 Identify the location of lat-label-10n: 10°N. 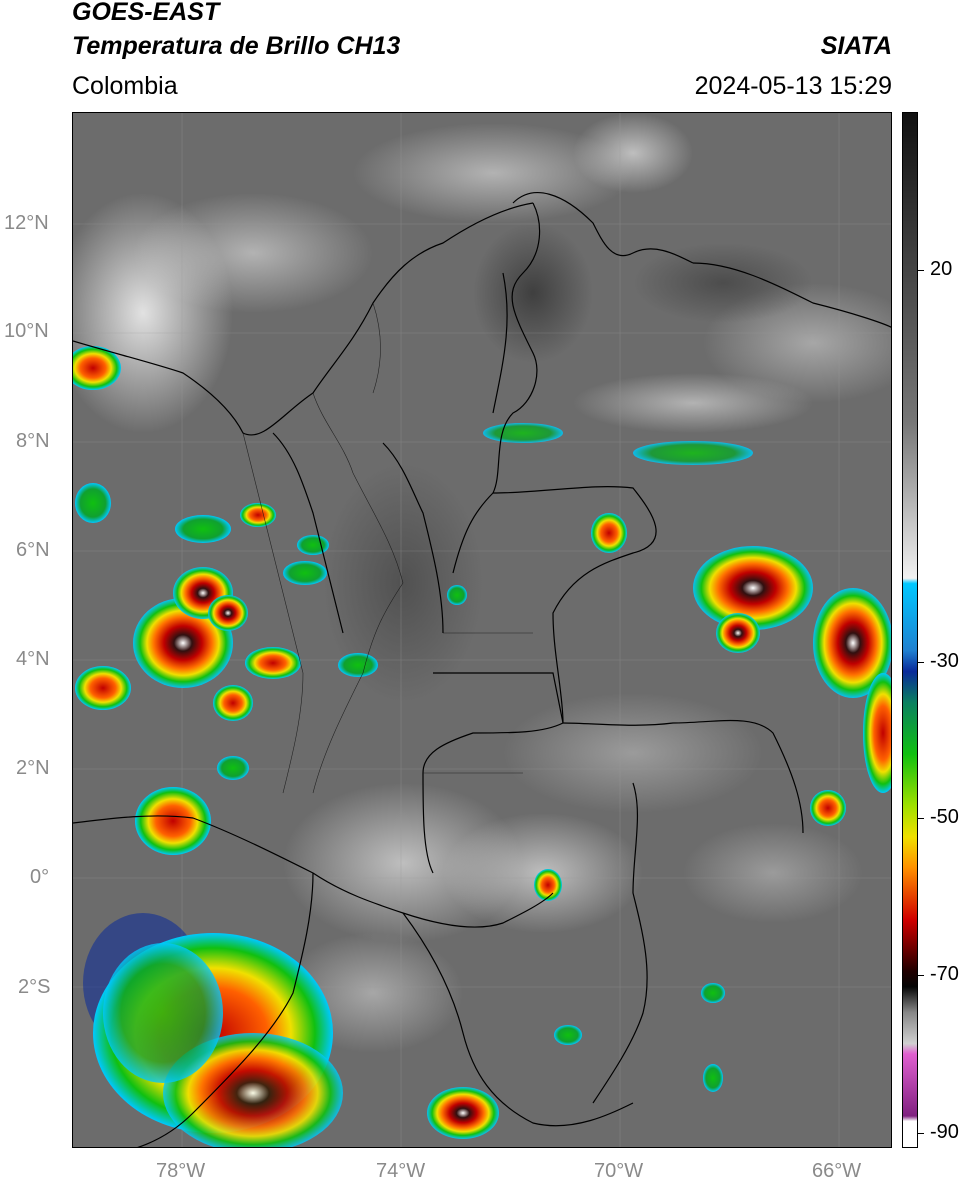
(26, 331).